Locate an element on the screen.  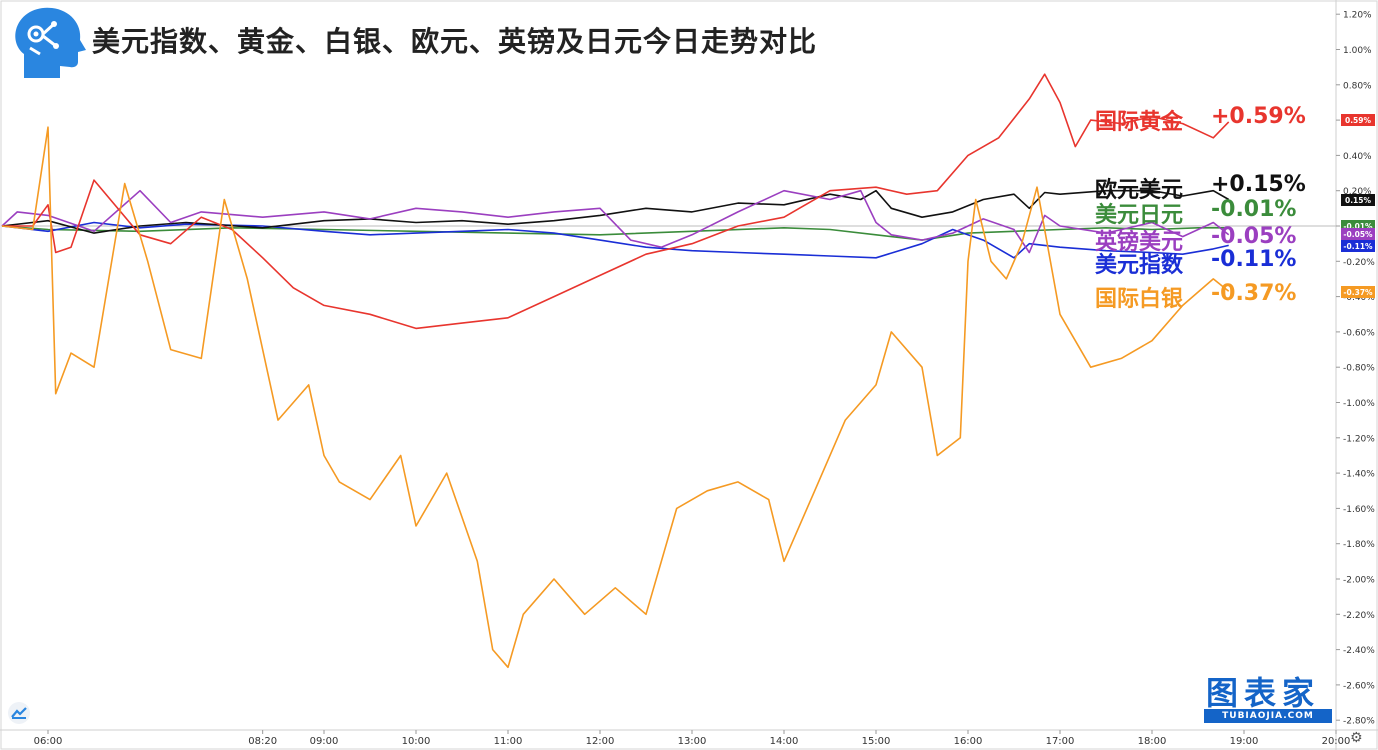
legend-series-name: 英镑美元 is located at coordinates (1139, 242).